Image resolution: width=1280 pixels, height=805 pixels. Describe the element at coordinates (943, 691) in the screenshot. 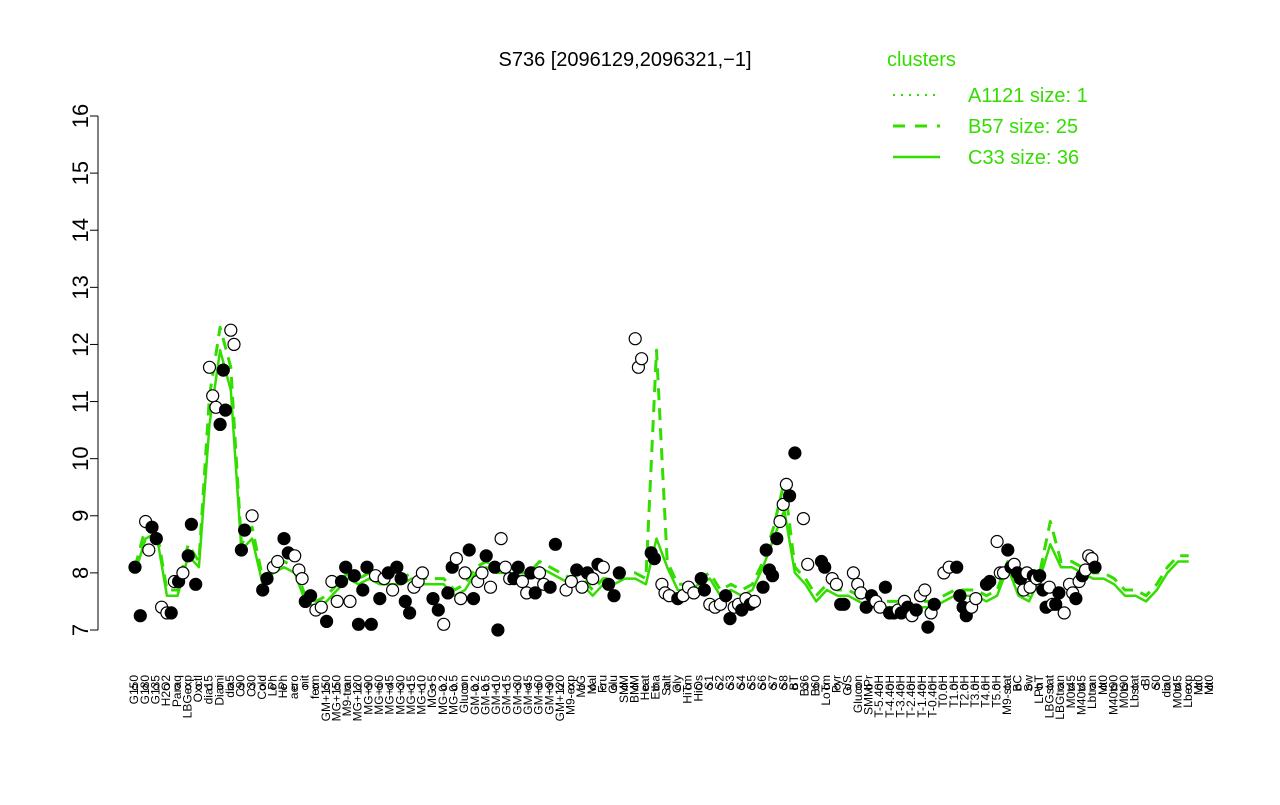

I see `x-tick-label: T0.0H` at that location.